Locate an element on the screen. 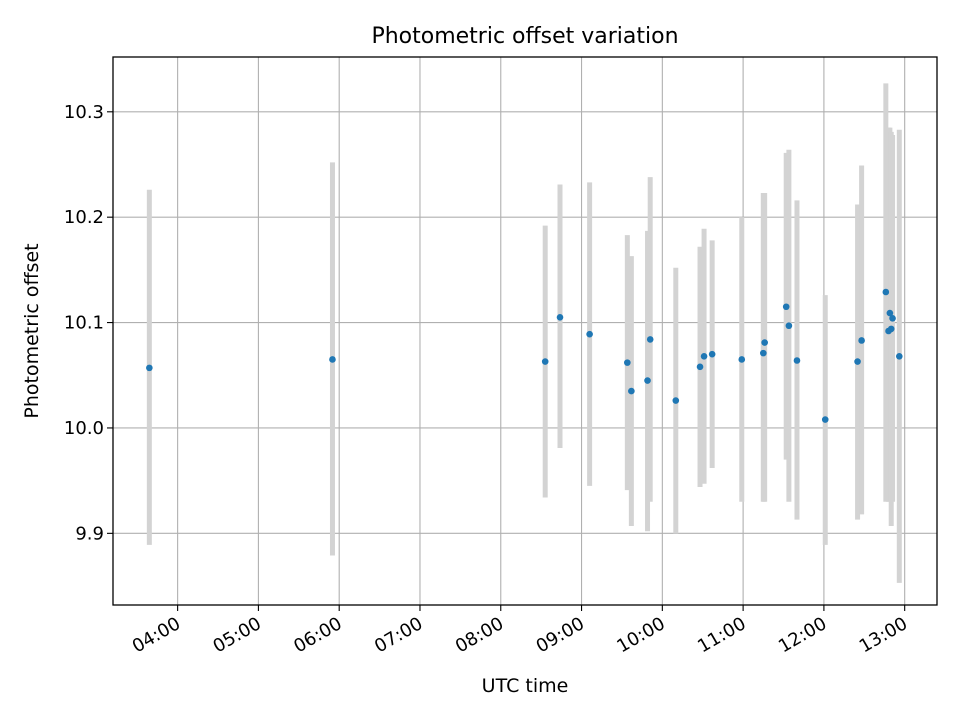  x-tick-label: 10:00 is located at coordinates (640, 635).